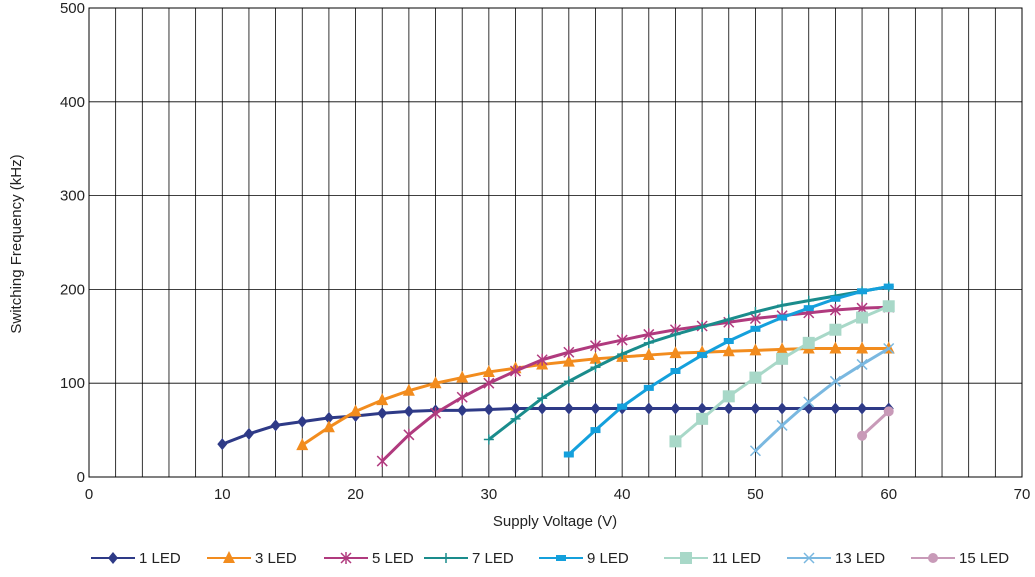 This screenshot has width=1035, height=577. Describe the element at coordinates (822, 399) in the screenshot. I see `series-13-led` at that location.